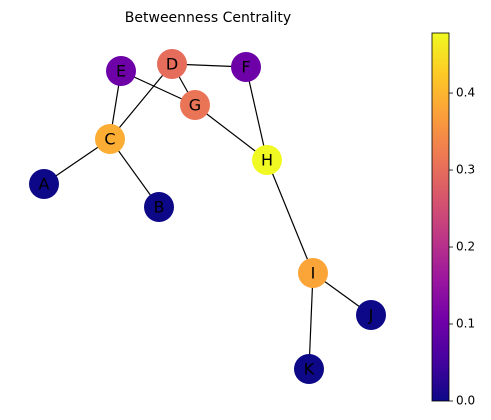 The height and width of the screenshot is (420, 491). I want to click on node-label: H, so click(267, 160).